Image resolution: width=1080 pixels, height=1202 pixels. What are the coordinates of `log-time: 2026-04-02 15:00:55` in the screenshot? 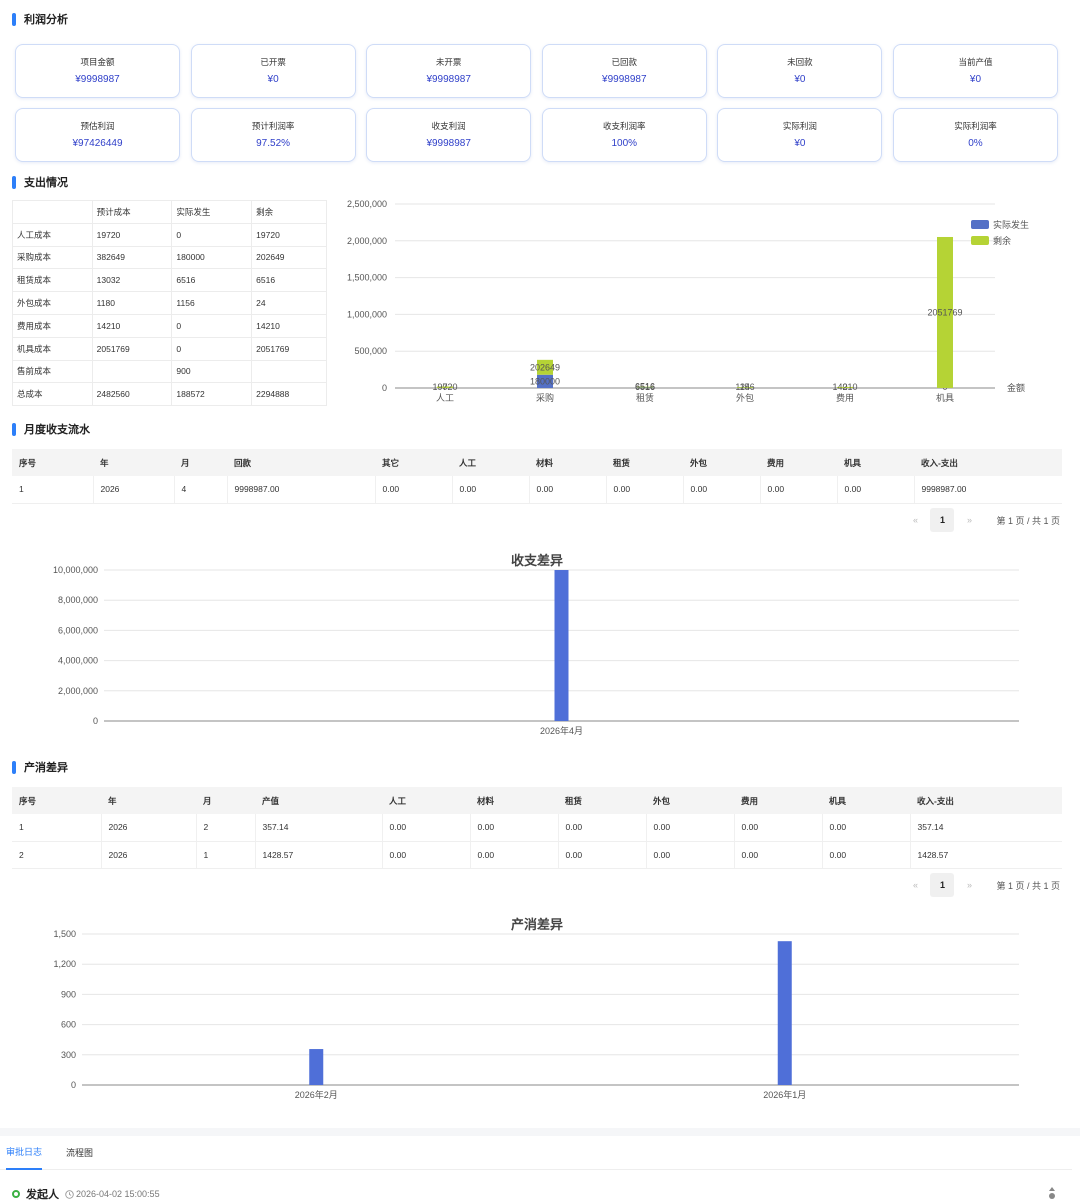 It's located at (118, 1194).